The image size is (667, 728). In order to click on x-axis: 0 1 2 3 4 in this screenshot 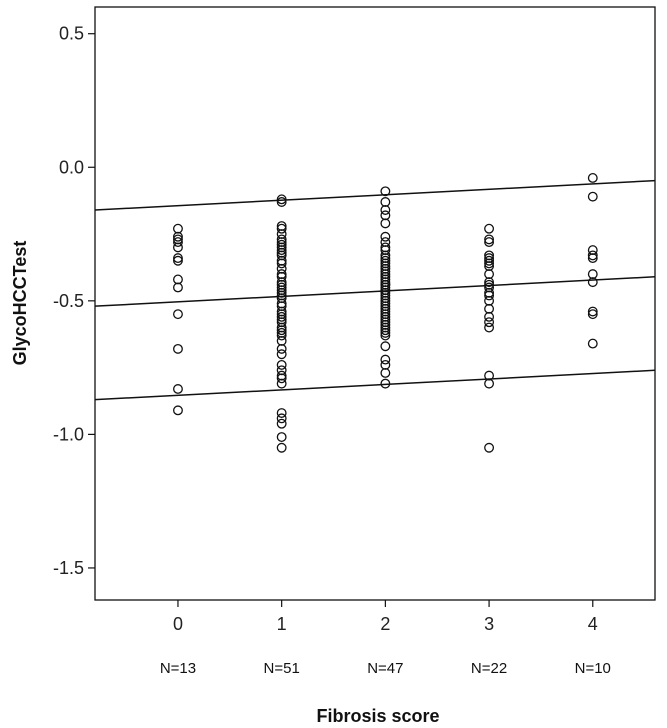, I will do `click(385, 617)`.